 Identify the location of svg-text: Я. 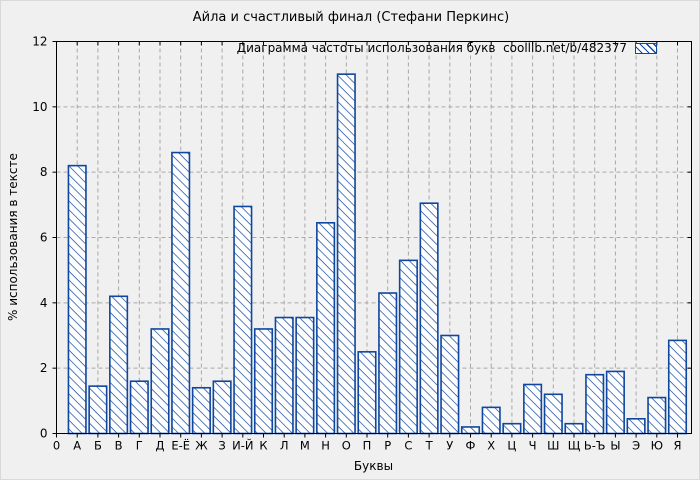
(678, 446).